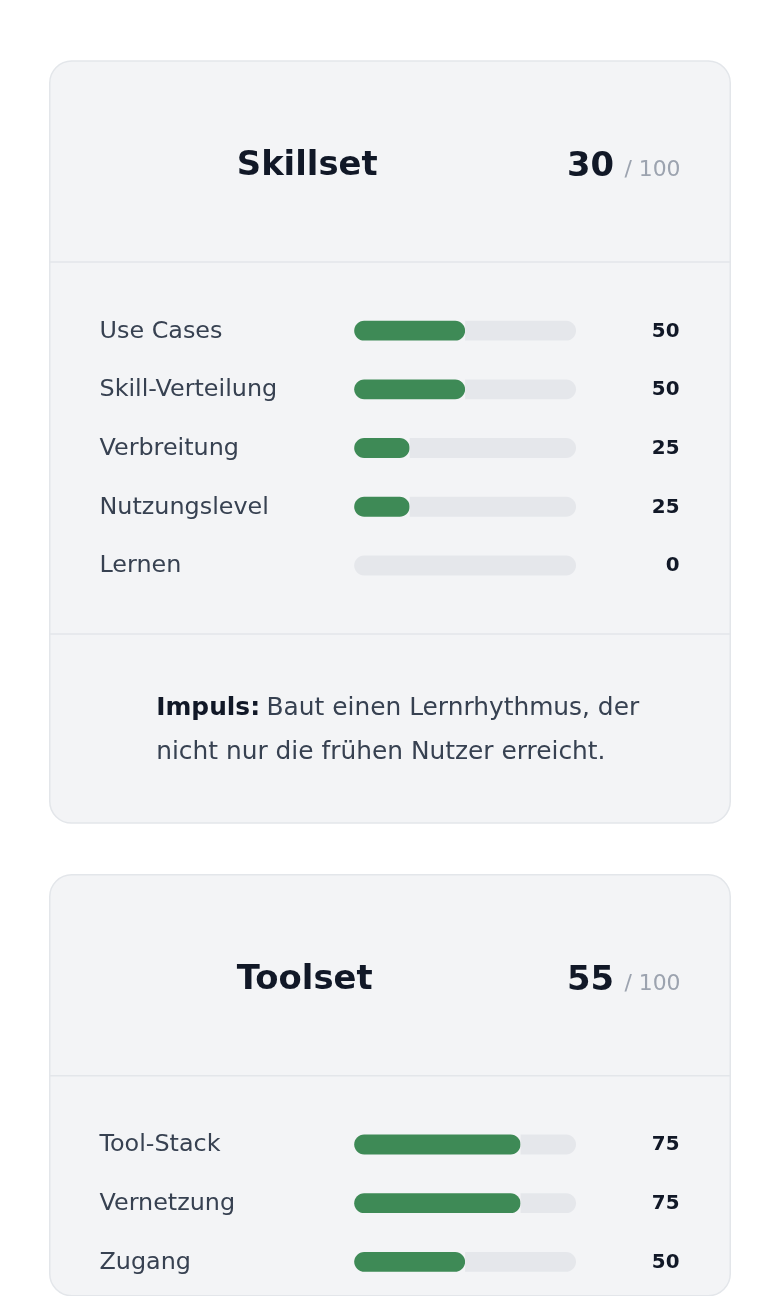  Describe the element at coordinates (304, 978) in the screenshot. I see `chart-title: Toolset` at that location.